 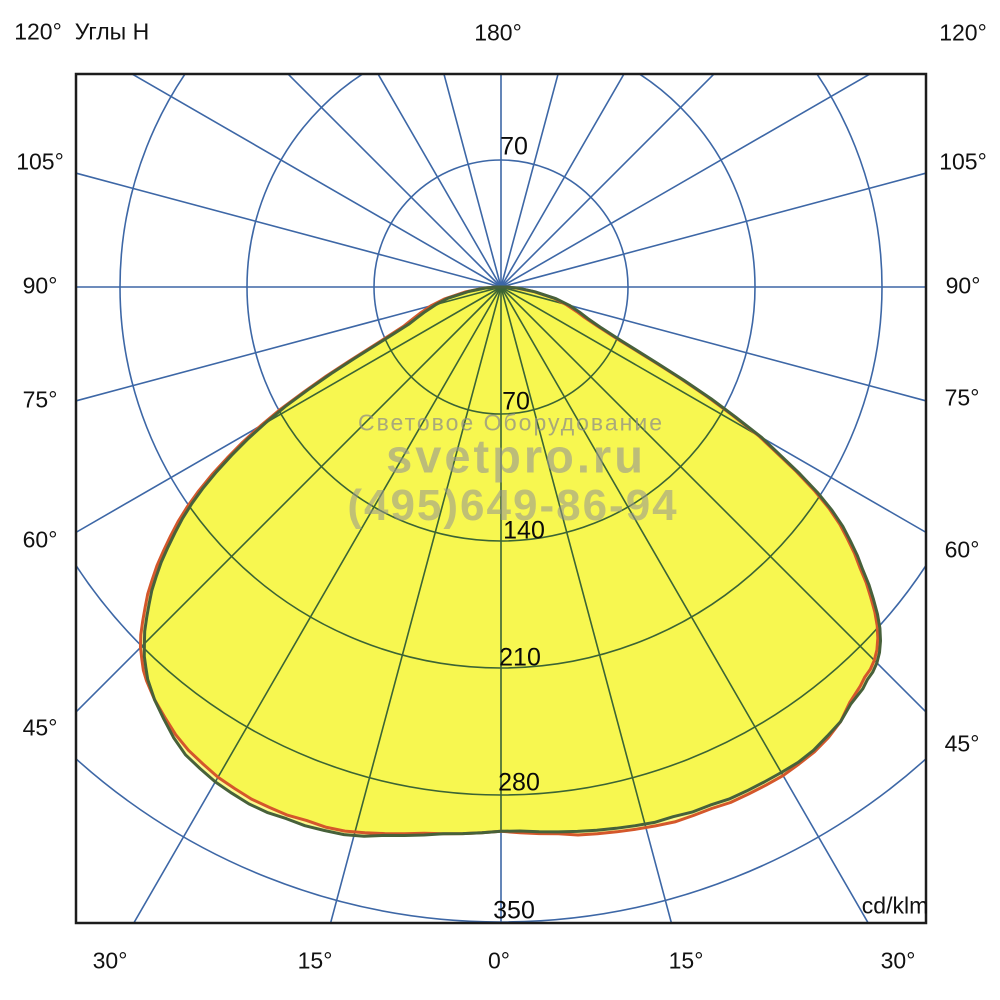 I want to click on watermark-phone: (495)649-86-94, so click(x=513, y=505).